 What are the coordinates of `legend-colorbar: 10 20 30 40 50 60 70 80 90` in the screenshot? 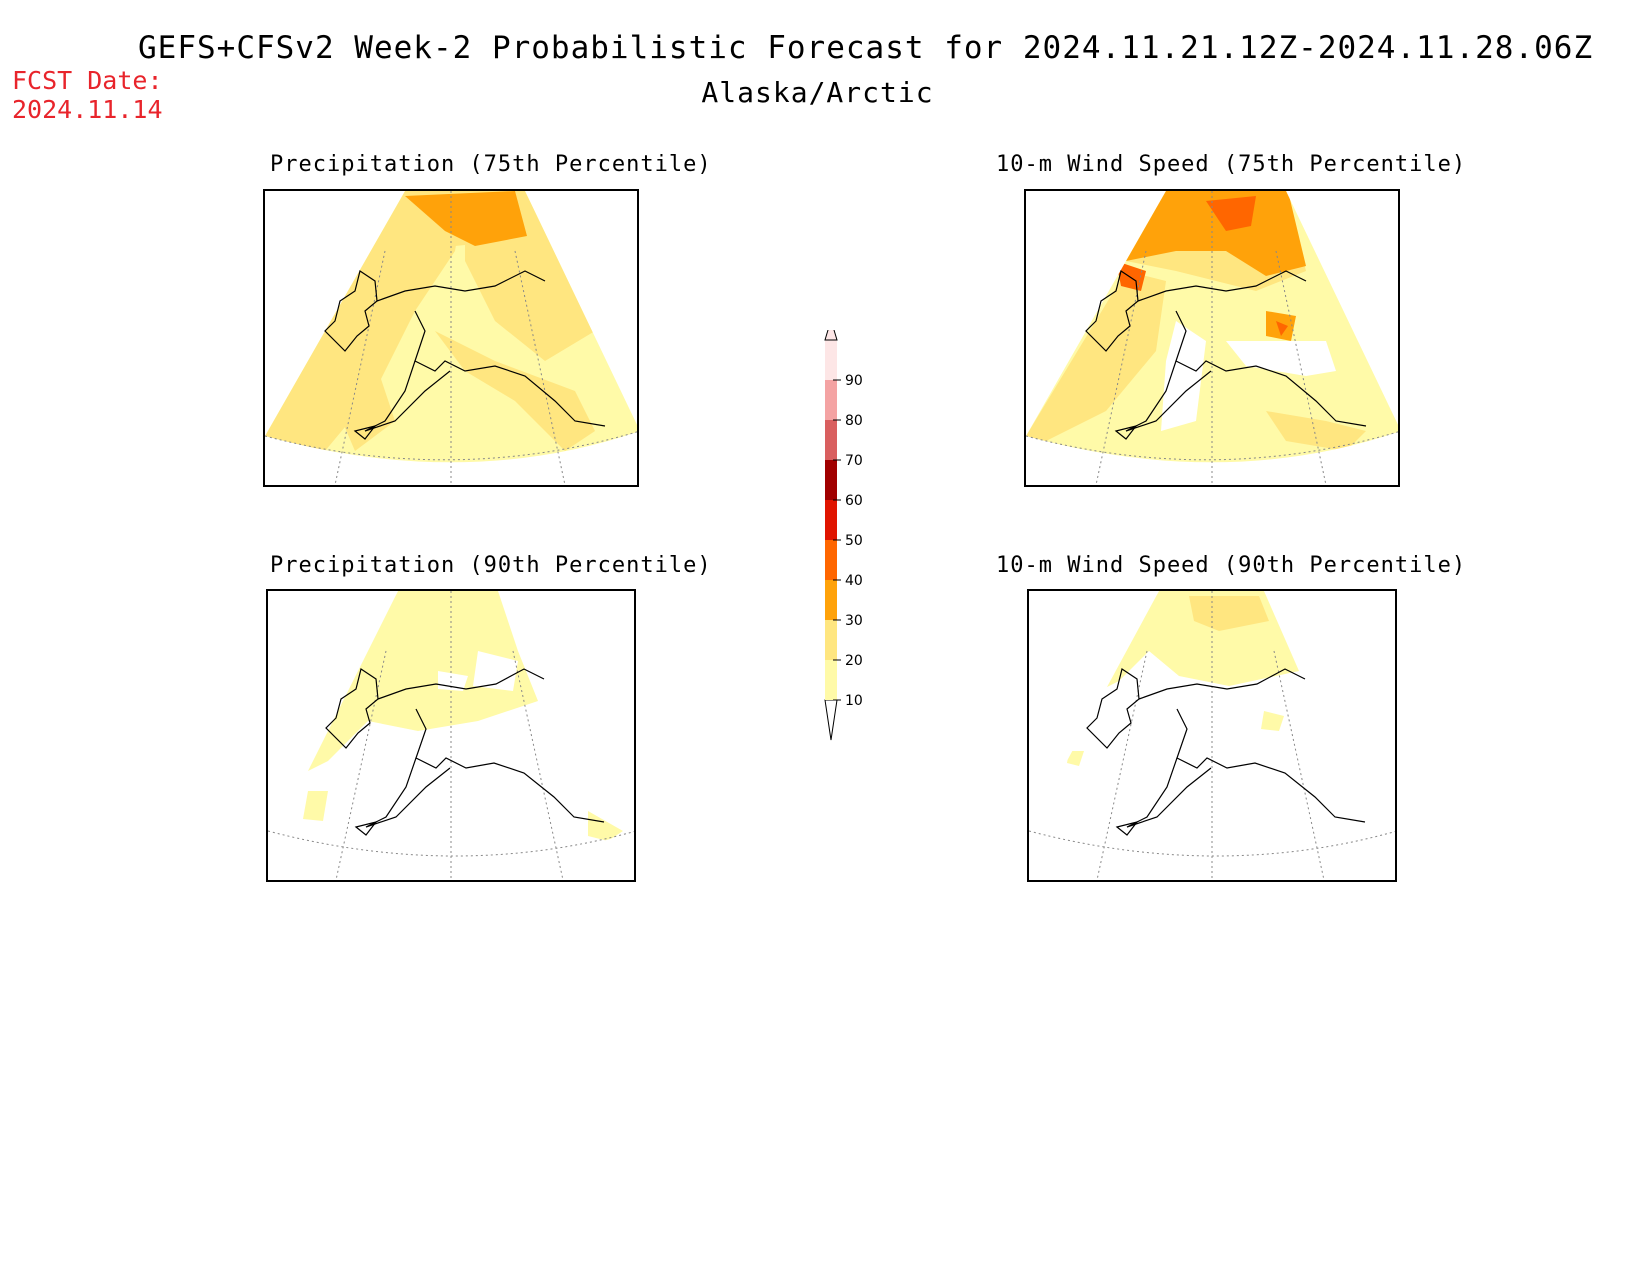 It's located at (843, 529).